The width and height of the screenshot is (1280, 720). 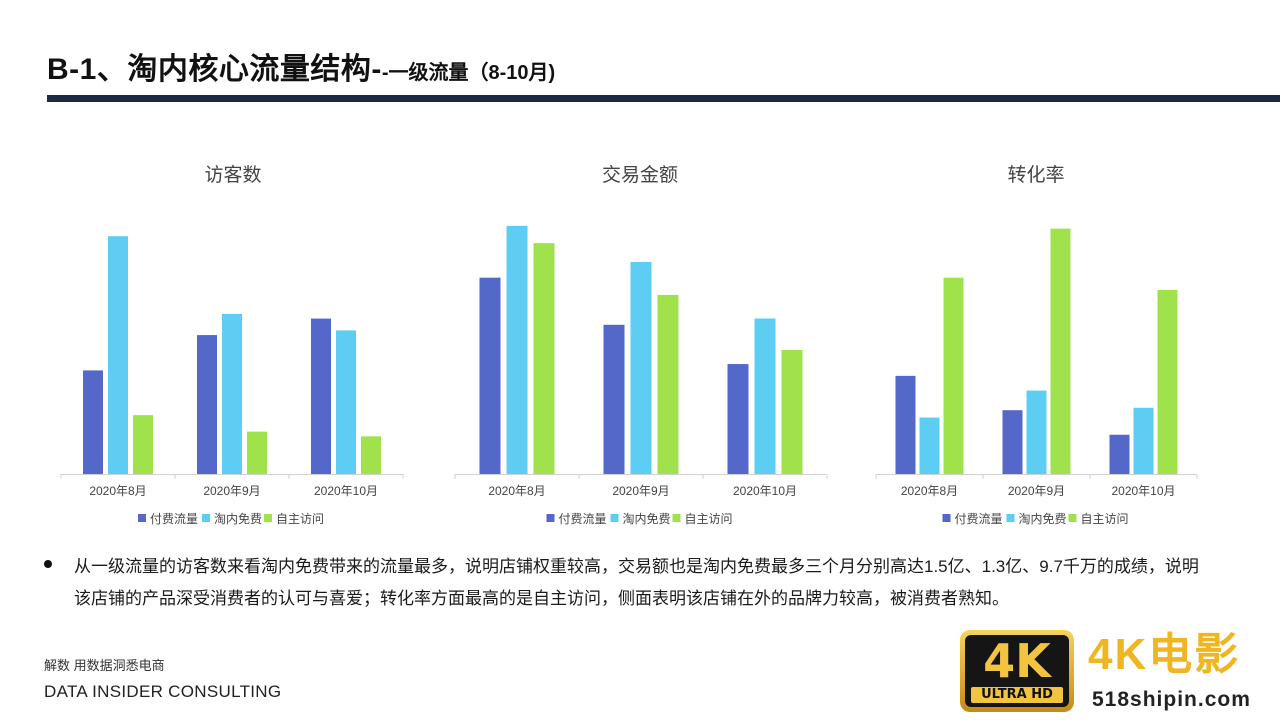 I want to click on transaction-tick-label: 2020年10月, so click(x=765, y=491).